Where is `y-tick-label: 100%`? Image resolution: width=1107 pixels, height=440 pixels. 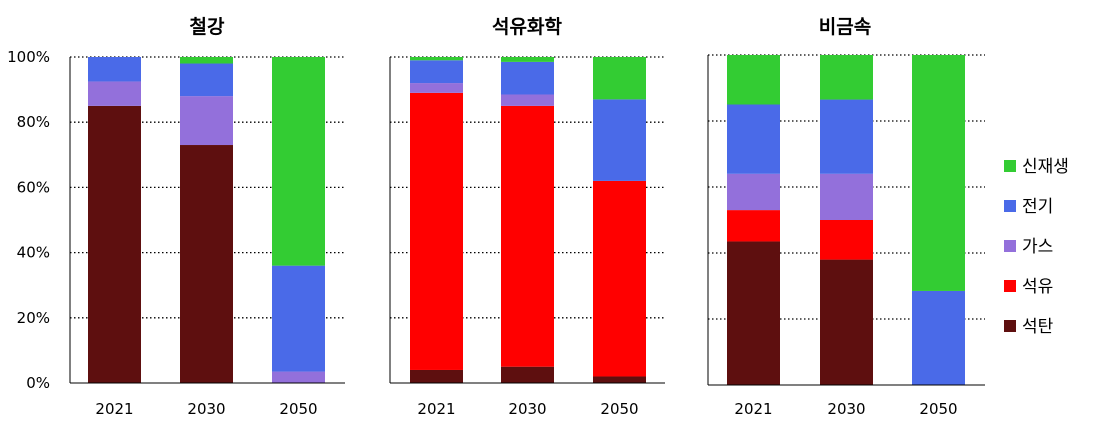 y-tick-label: 100% is located at coordinates (28, 57).